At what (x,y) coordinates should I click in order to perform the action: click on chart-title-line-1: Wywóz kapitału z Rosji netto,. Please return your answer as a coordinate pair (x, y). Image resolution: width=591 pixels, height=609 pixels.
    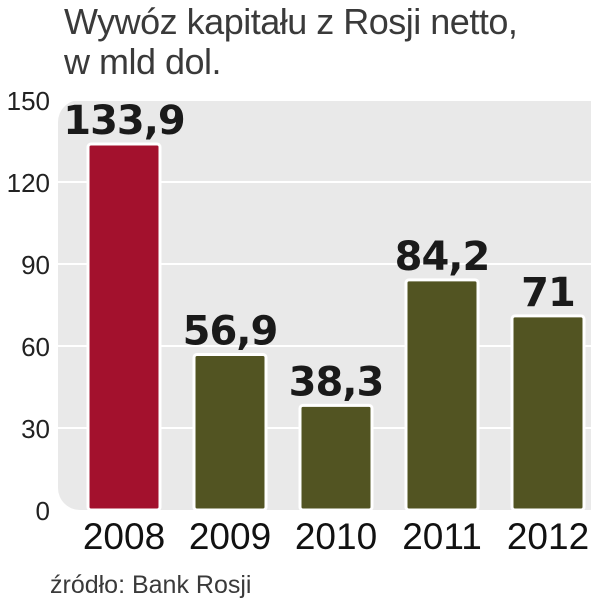
    Looking at the image, I should click on (291, 21).